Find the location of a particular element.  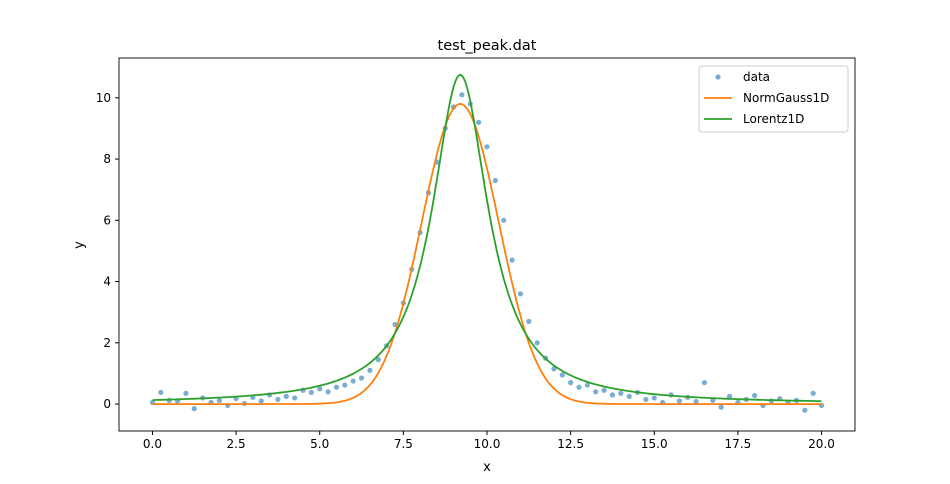

x-tick-label: 10.0 is located at coordinates (487, 444).